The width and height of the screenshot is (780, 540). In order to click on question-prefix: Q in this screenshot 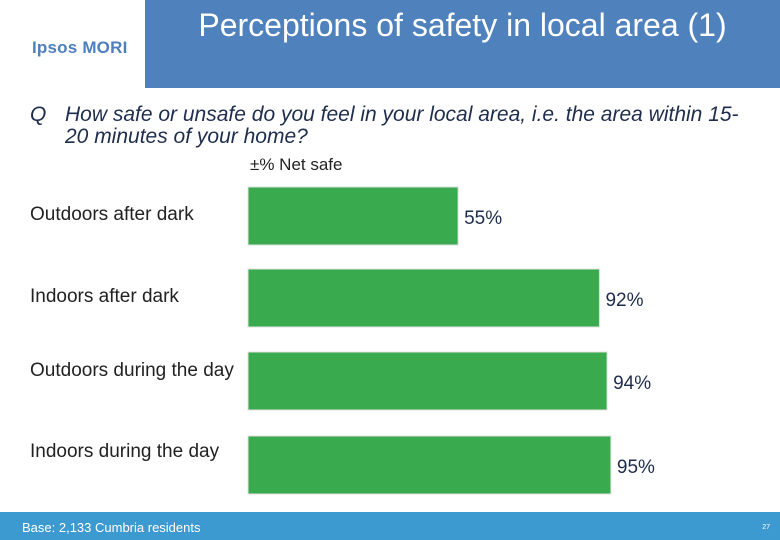, I will do `click(38, 114)`.